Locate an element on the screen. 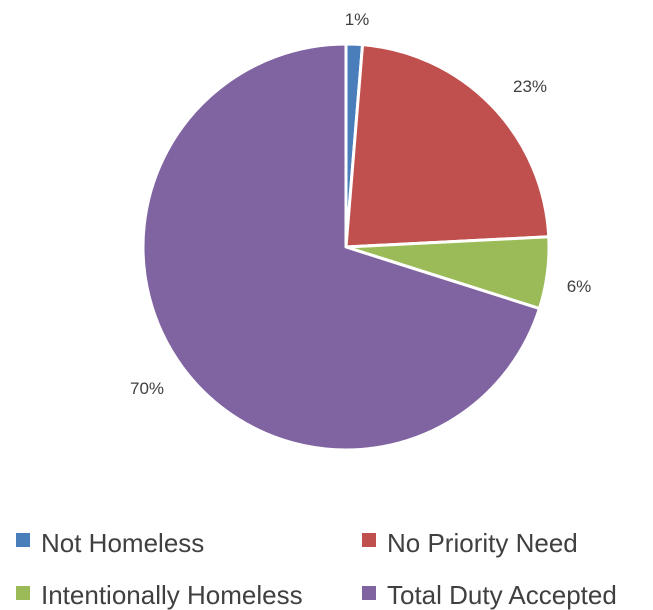 The height and width of the screenshot is (610, 653). legend-item-intentionally-homeless: Intentionally Homeless is located at coordinates (159, 595).